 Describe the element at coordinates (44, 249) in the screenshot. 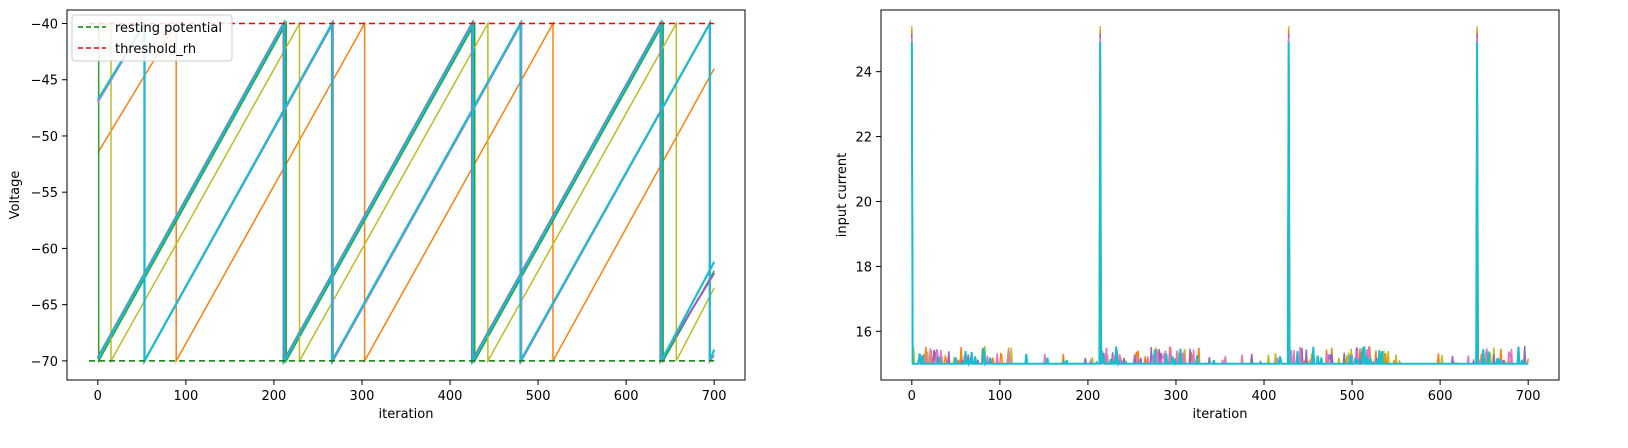

I see `y-tick-label: −60` at that location.